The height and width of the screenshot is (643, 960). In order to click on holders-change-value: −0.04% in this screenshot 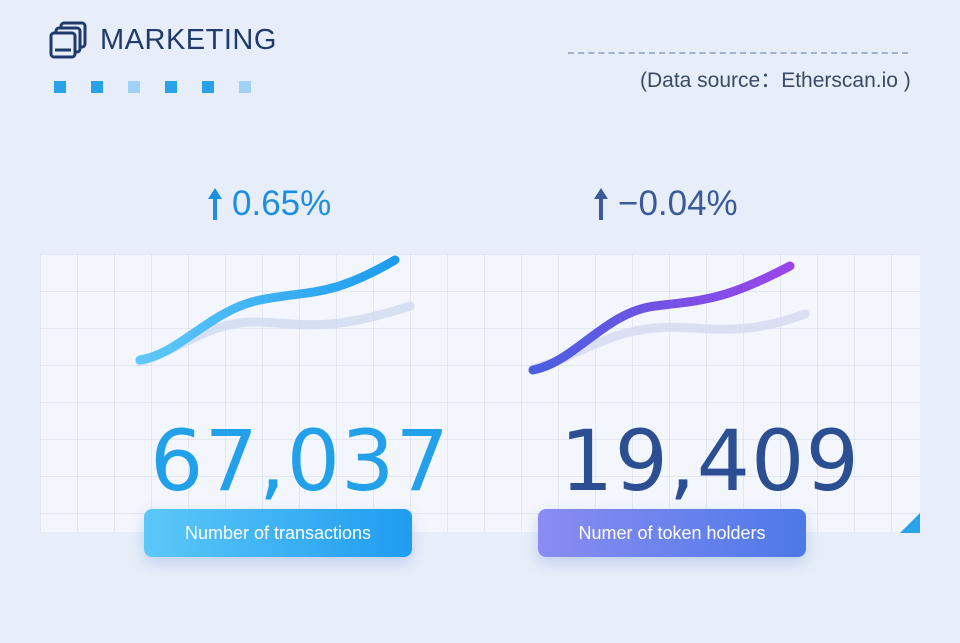, I will do `click(678, 203)`.